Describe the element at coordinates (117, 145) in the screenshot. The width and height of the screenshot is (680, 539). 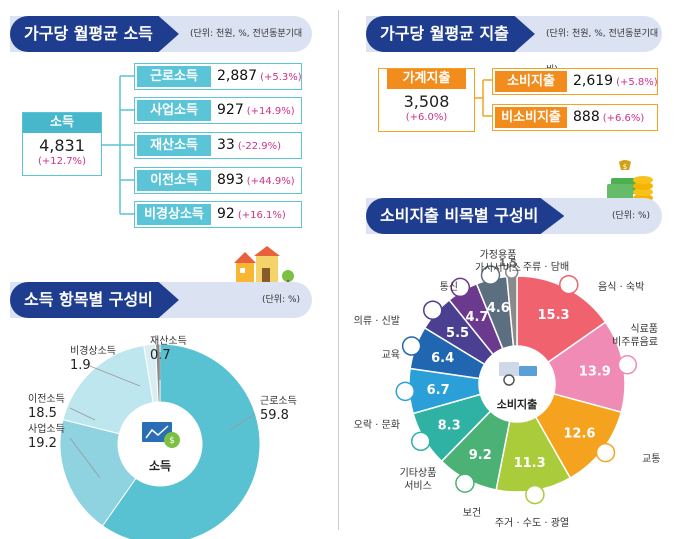
I see `income-tree-connector` at that location.